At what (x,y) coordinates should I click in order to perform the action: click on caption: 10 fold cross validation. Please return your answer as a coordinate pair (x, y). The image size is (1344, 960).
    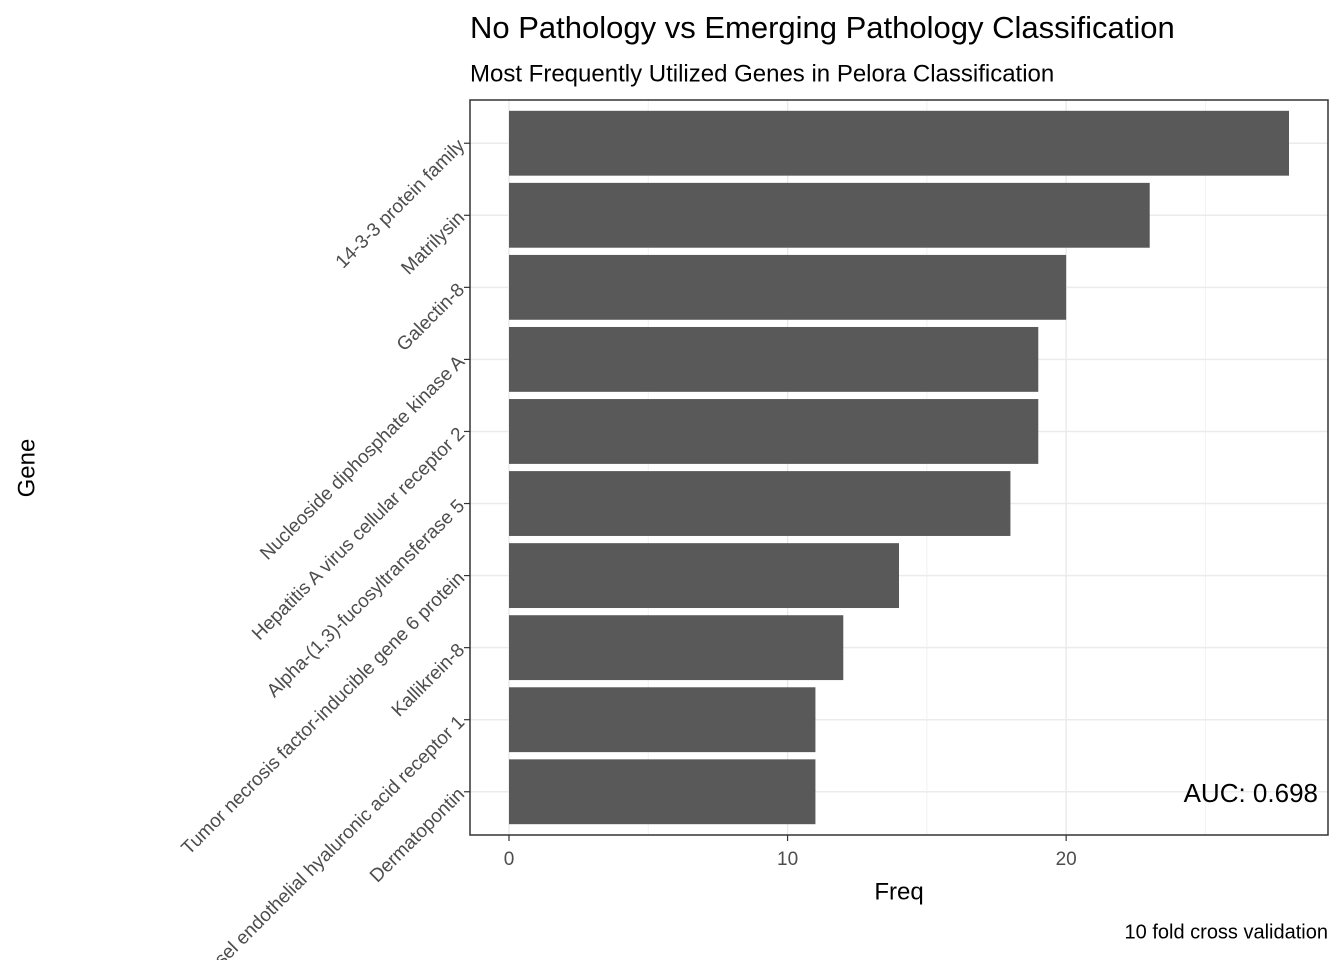
    Looking at the image, I should click on (1226, 932).